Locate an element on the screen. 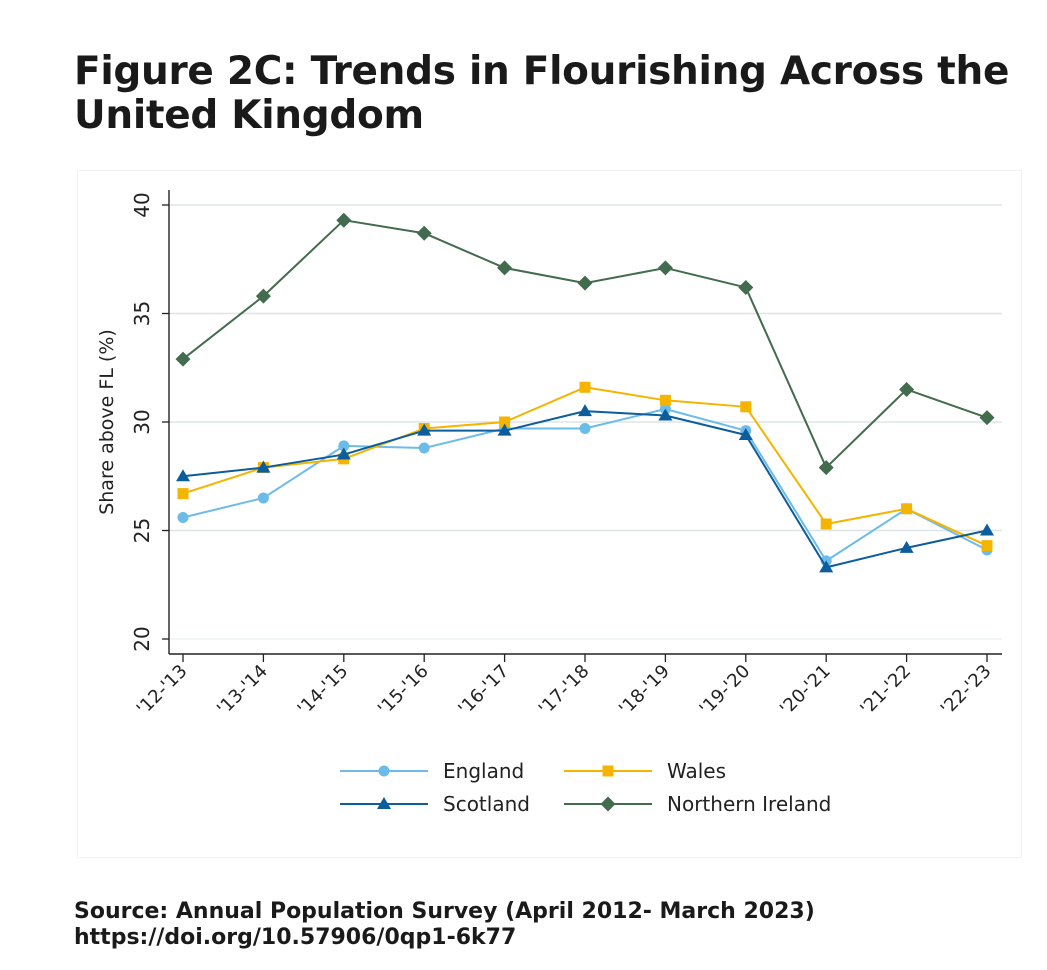 This screenshot has width=1047, height=970. legend-key-scotland is located at coordinates (384, 803).